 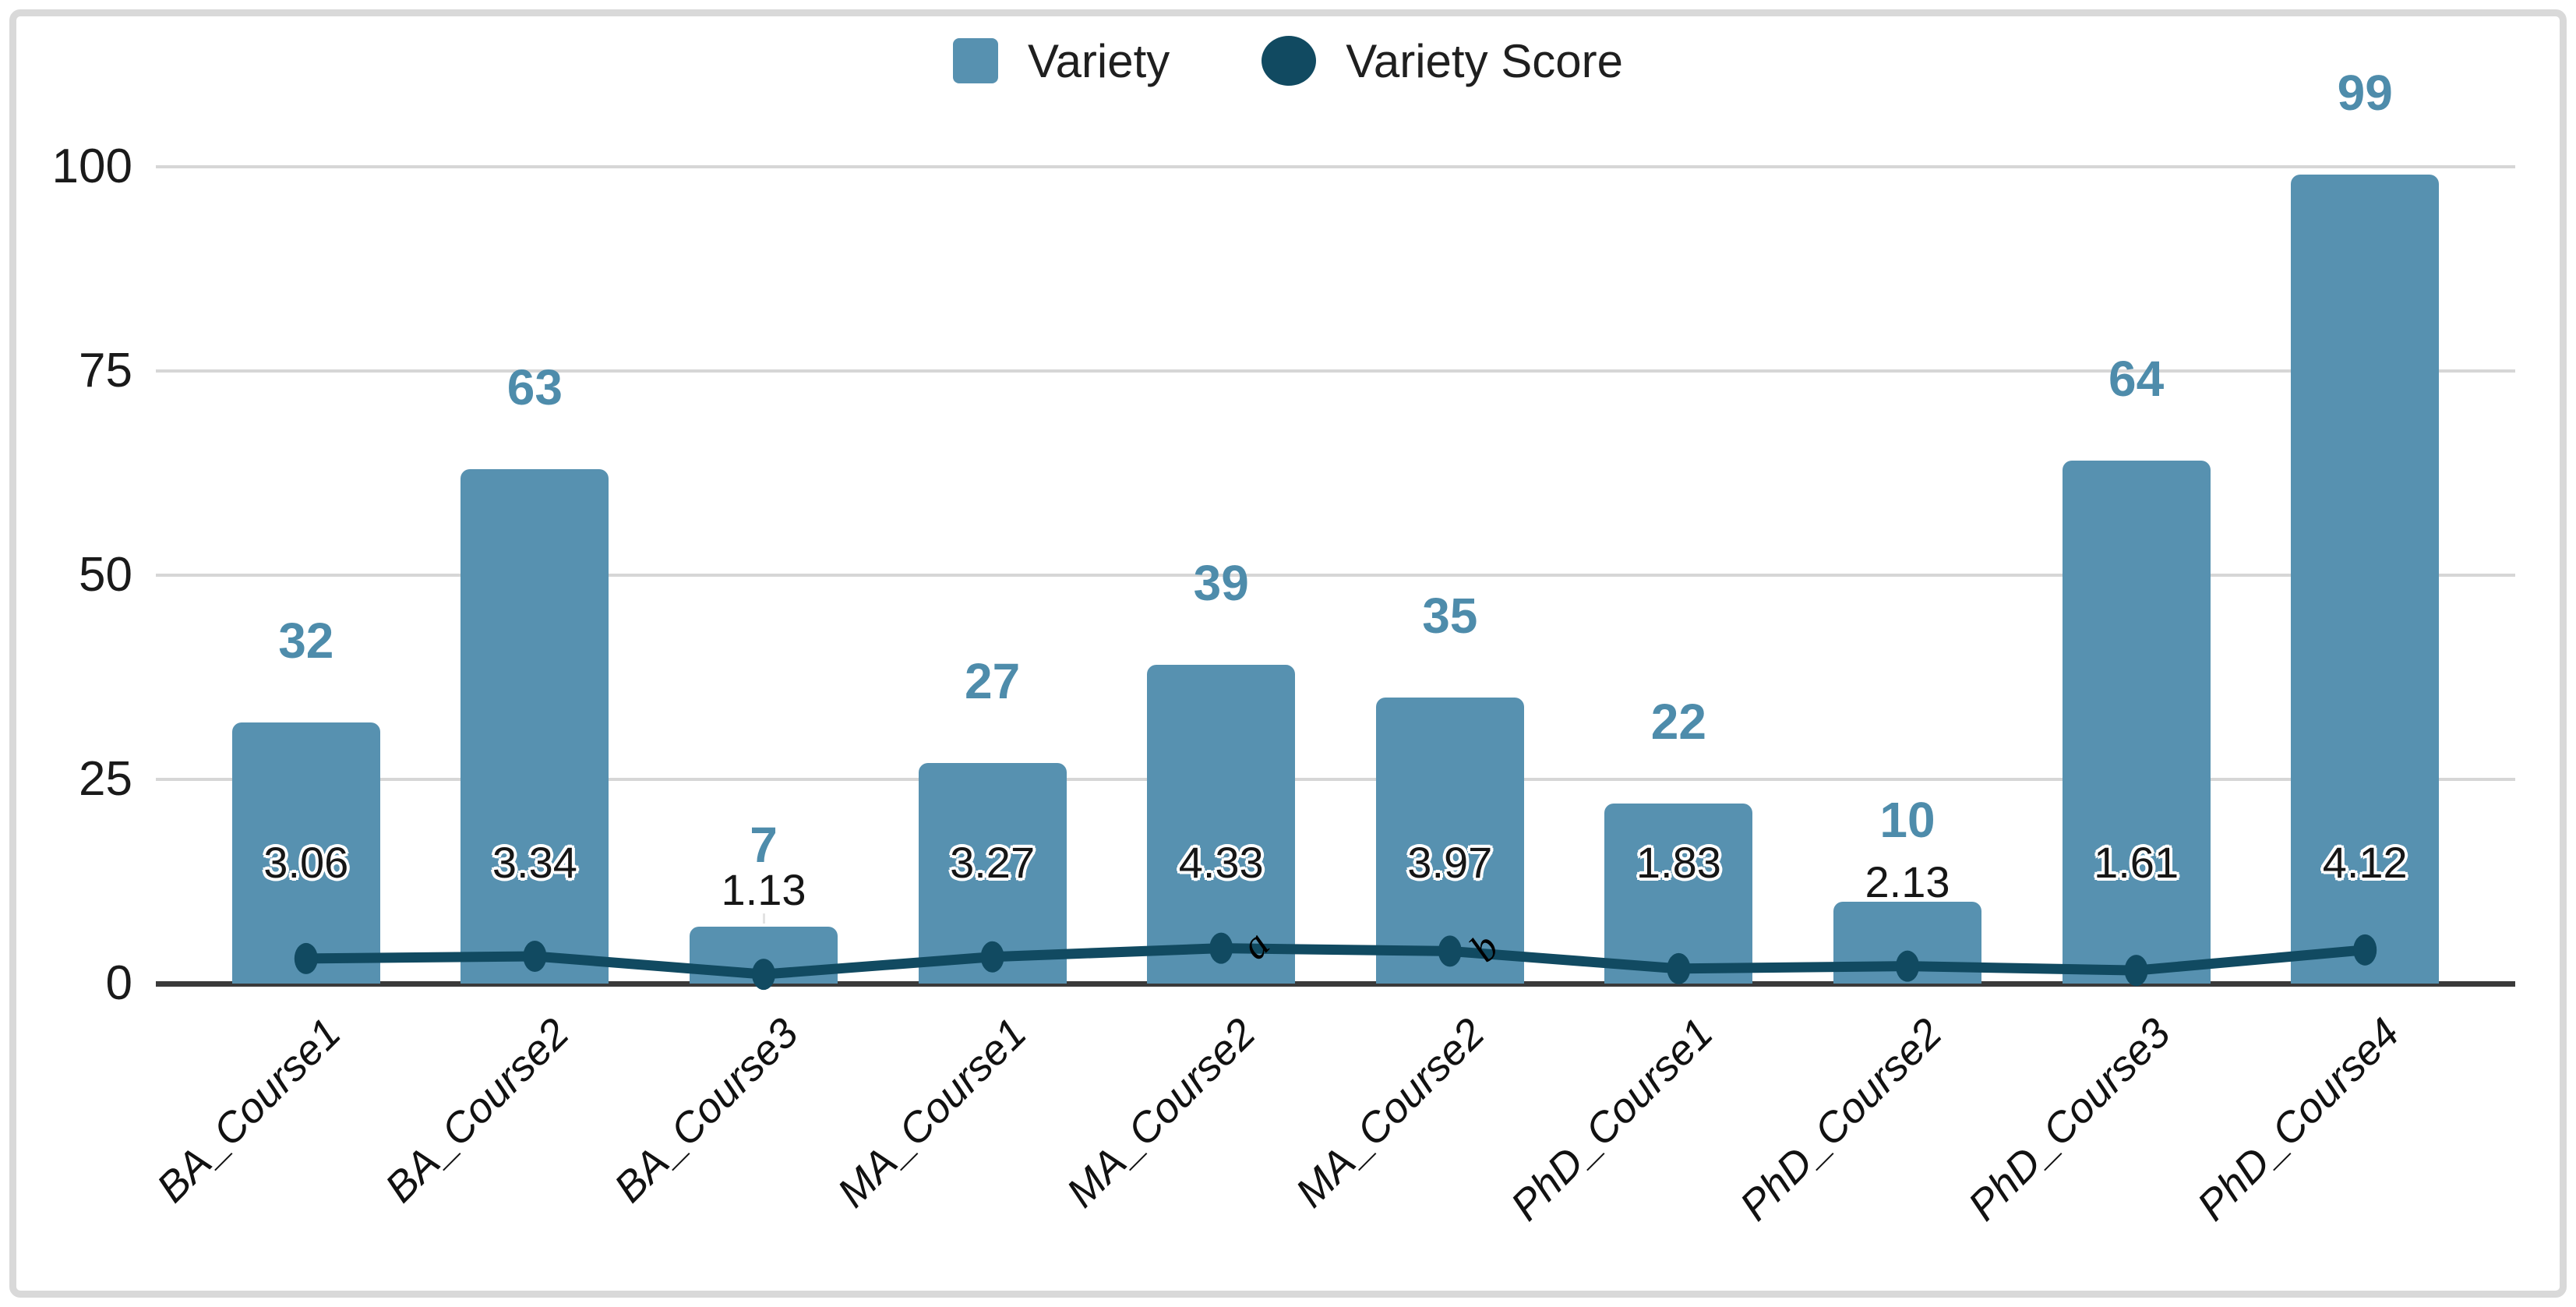 I want to click on legend-label-variety-score: Variety Score, so click(x=1484, y=60).